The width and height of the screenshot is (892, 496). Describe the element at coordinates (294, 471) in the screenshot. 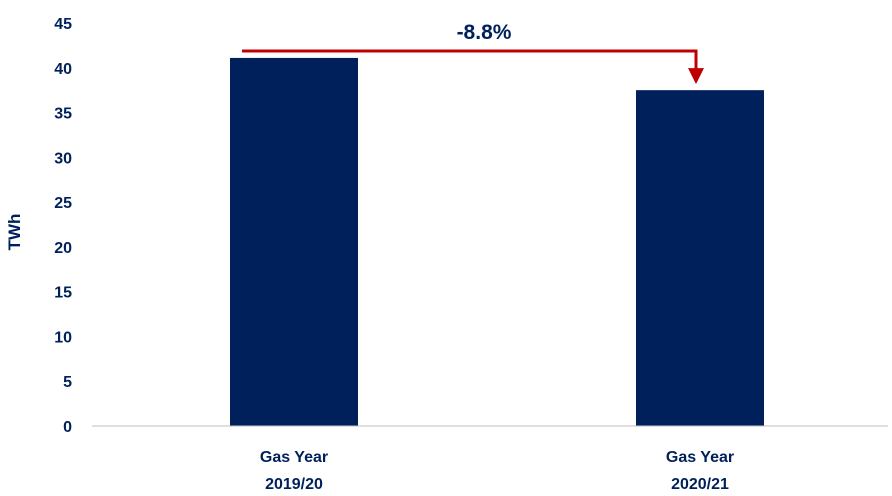

I see `x-category-label: Gas Year 2019/20` at that location.